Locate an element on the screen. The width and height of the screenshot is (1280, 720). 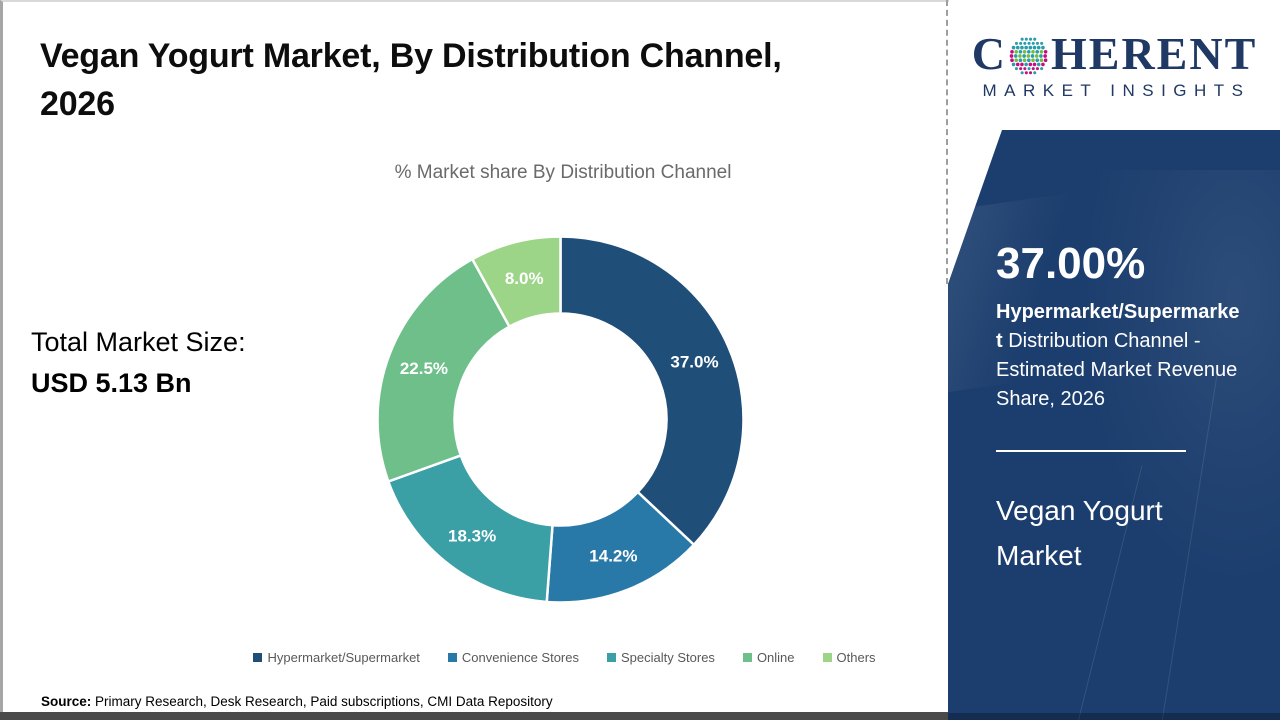
legend-label: Others is located at coordinates (856, 657).